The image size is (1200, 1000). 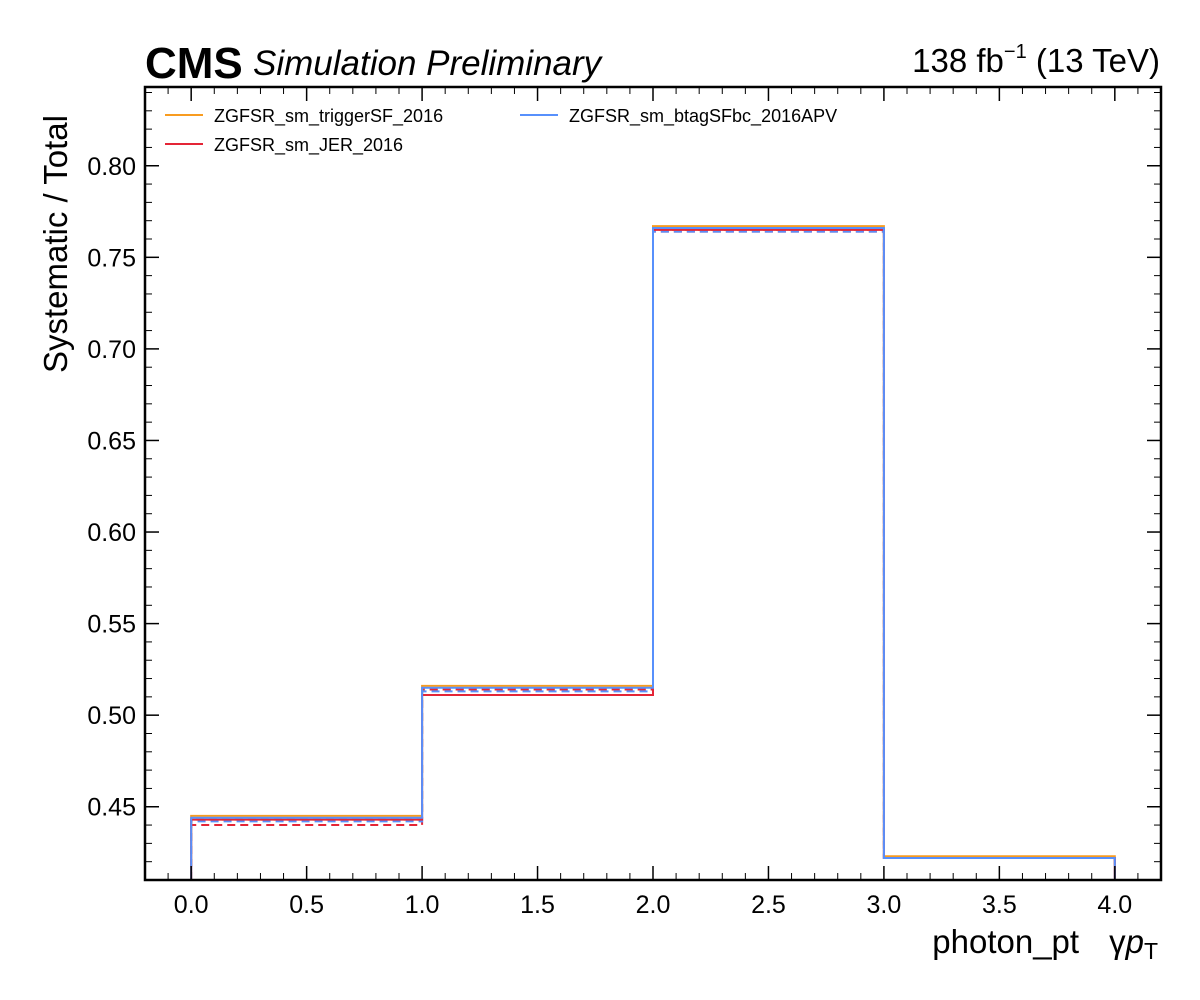 What do you see at coordinates (328, 116) in the screenshot?
I see `legend-label-0: ZGFSR_sm_triggerSF_2016` at bounding box center [328, 116].